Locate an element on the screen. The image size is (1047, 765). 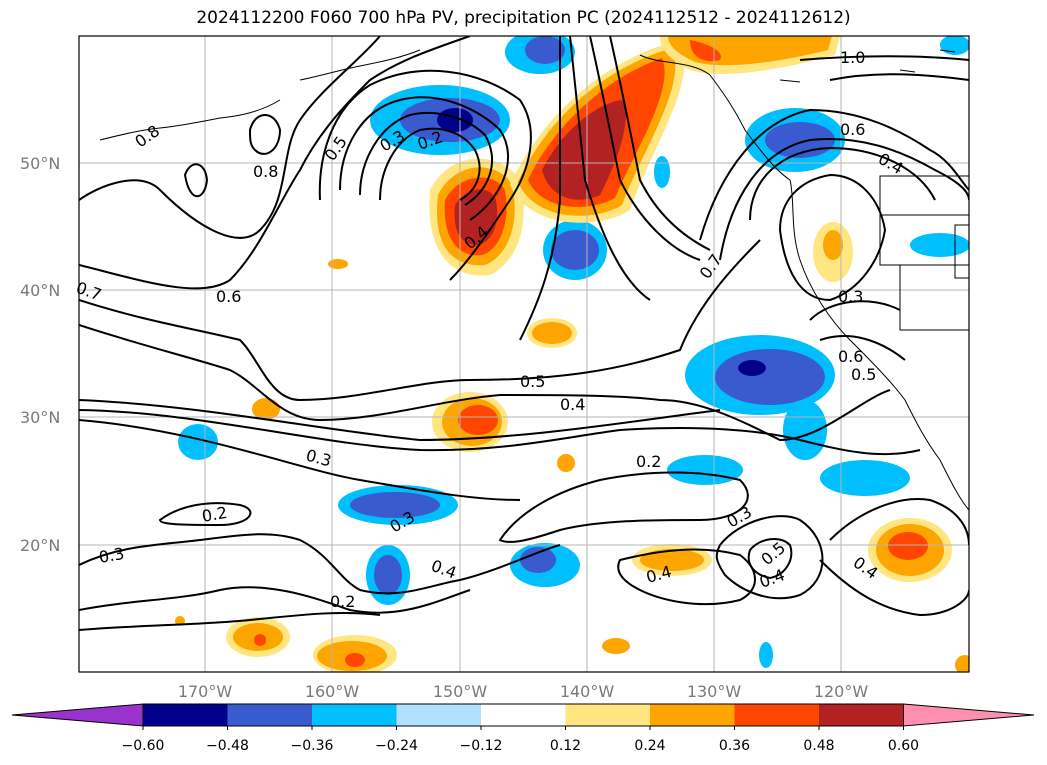
lat-label: 50°N is located at coordinates (40, 163).